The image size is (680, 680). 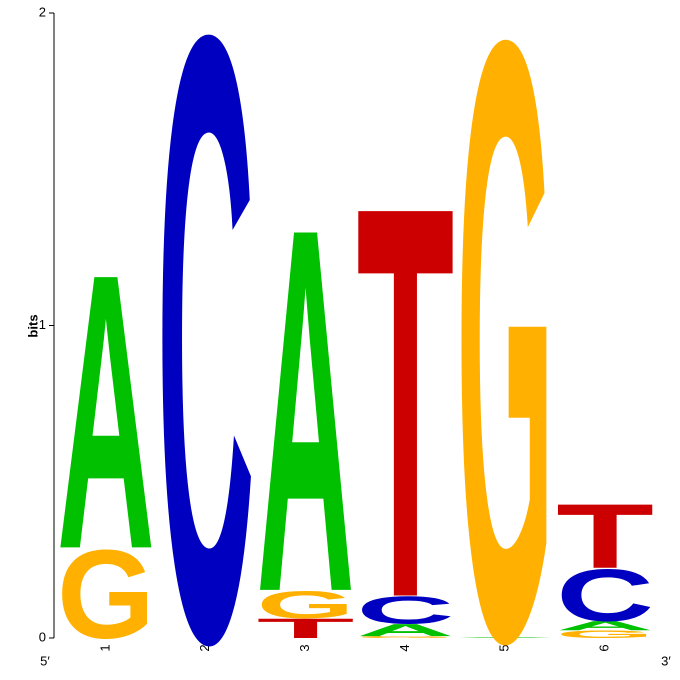 What do you see at coordinates (304, 647) in the screenshot?
I see `x-tick-label: 3` at bounding box center [304, 647].